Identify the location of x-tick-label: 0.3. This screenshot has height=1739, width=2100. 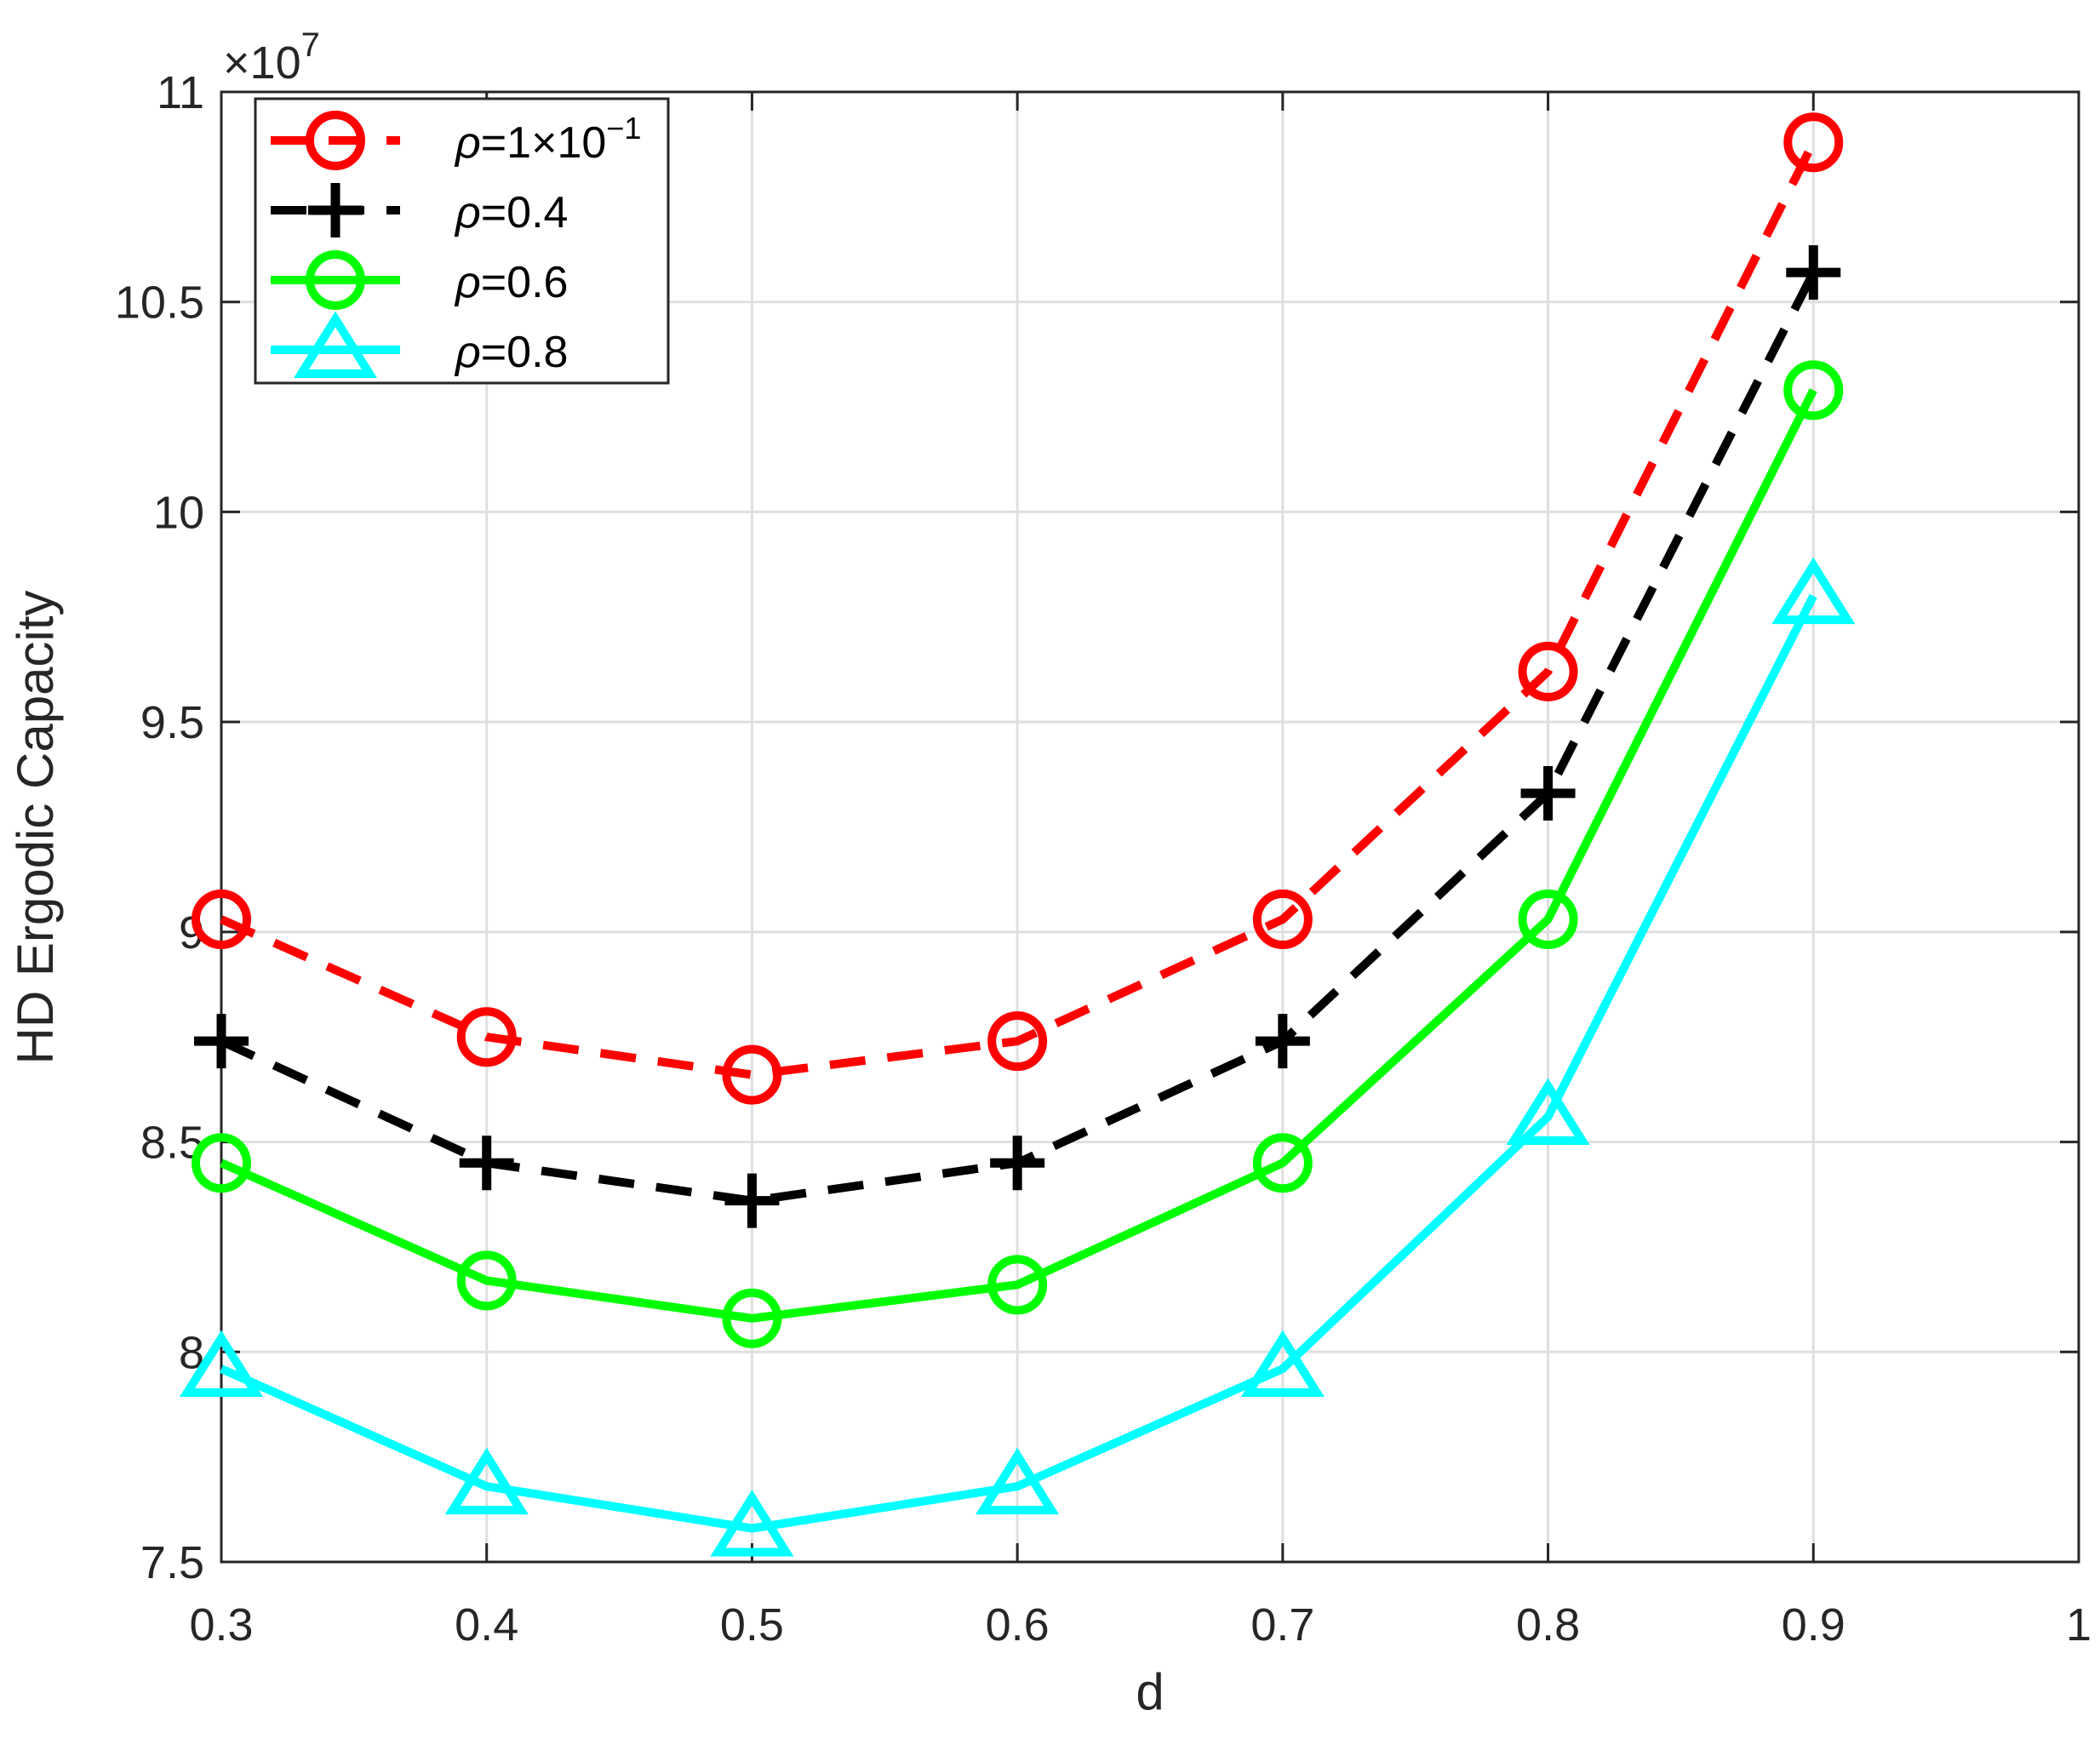
(221, 1624).